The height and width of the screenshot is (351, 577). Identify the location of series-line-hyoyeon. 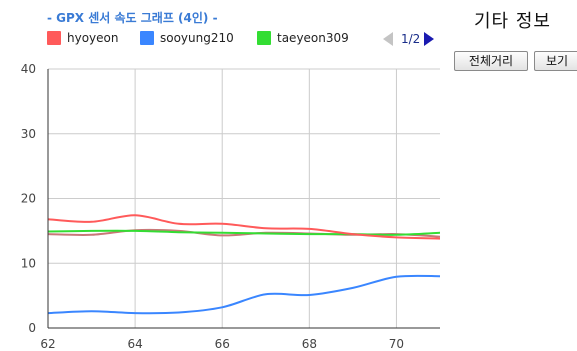
(244, 227).